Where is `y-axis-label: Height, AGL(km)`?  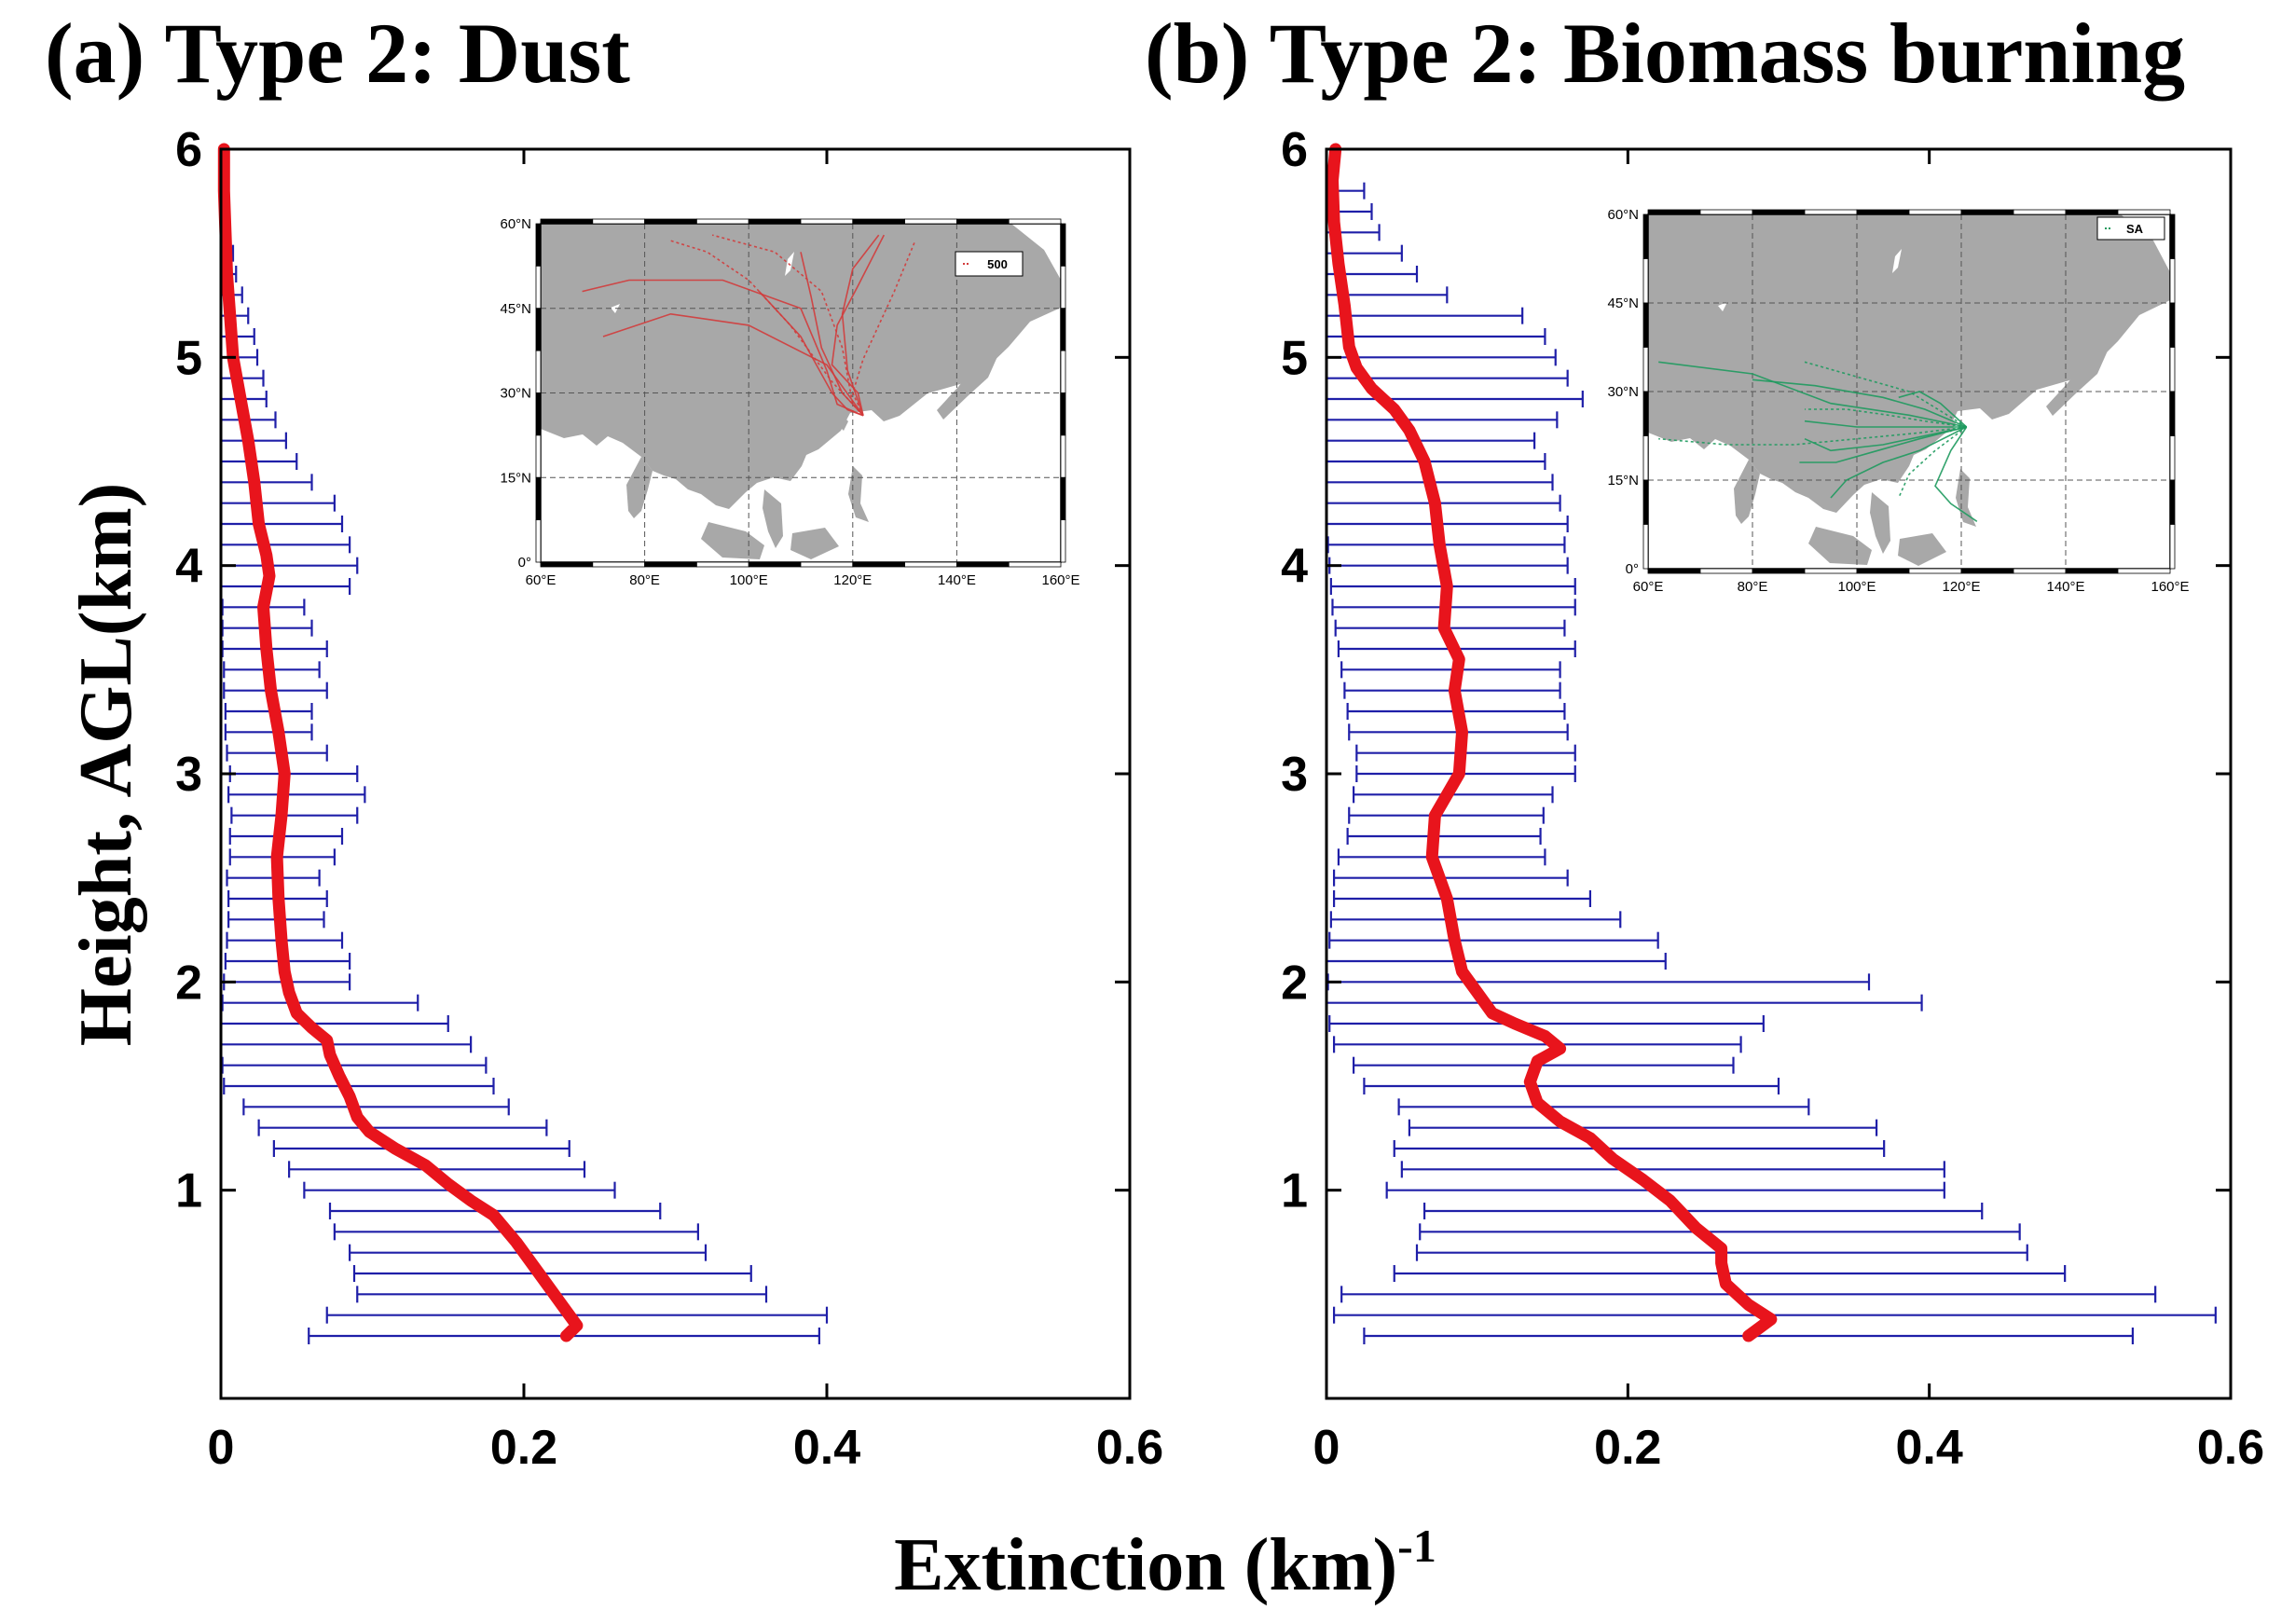 y-axis-label: Height, AGL(km) is located at coordinates (106, 764).